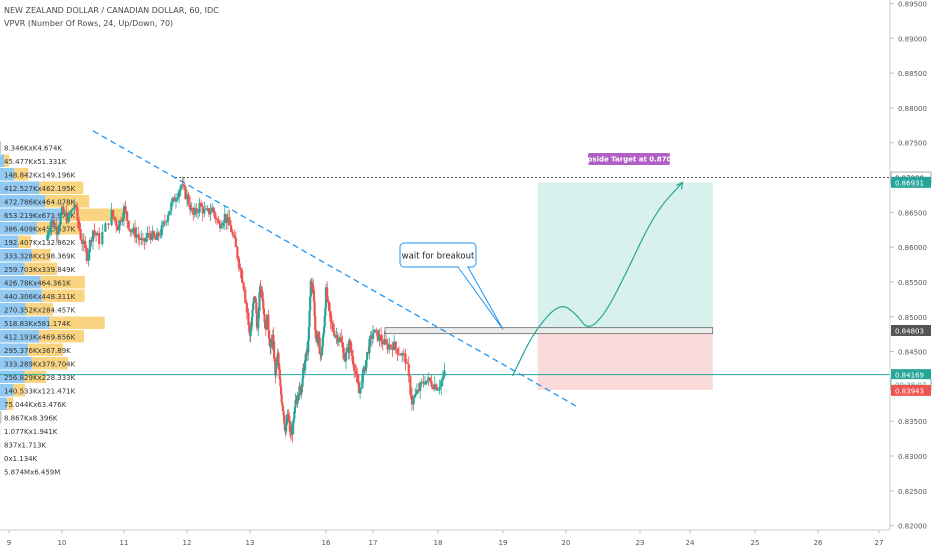 The width and height of the screenshot is (932, 550). I want to click on resistance-box, so click(549, 331).